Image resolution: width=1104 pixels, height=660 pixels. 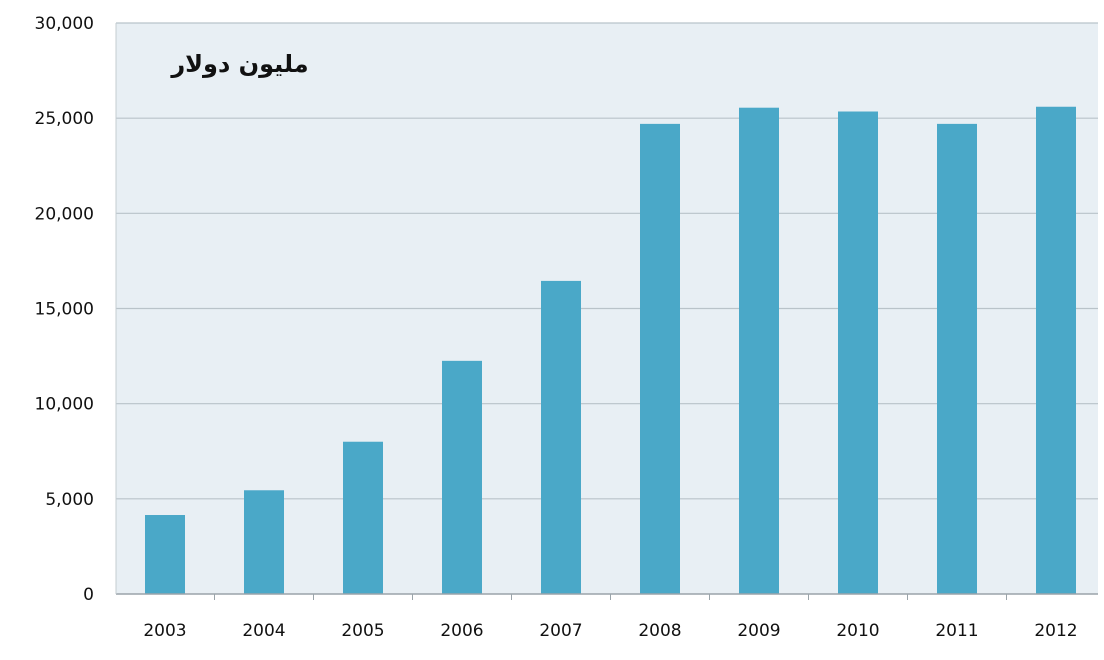 What do you see at coordinates (659, 631) in the screenshot?
I see `x-tick-label: 2008` at bounding box center [659, 631].